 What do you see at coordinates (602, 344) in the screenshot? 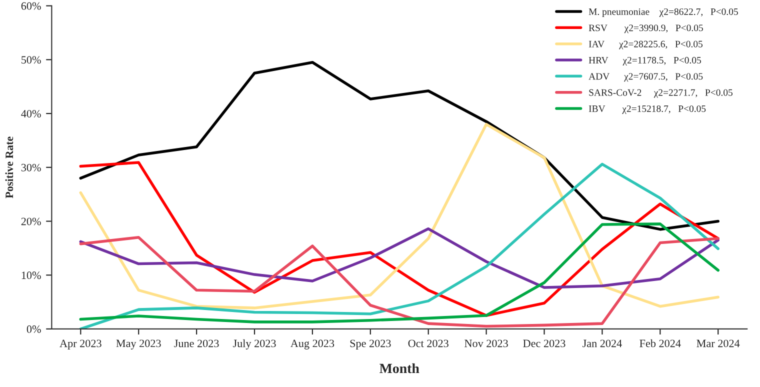
I see `x-tick-label: Jan 2024` at bounding box center [602, 344].